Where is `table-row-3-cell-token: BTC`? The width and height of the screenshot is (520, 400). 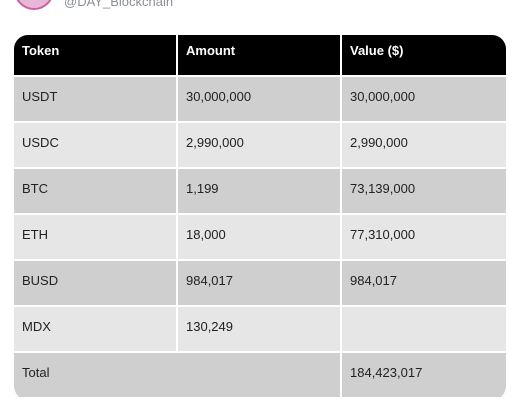 table-row-3-cell-token: BTC is located at coordinates (96, 192).